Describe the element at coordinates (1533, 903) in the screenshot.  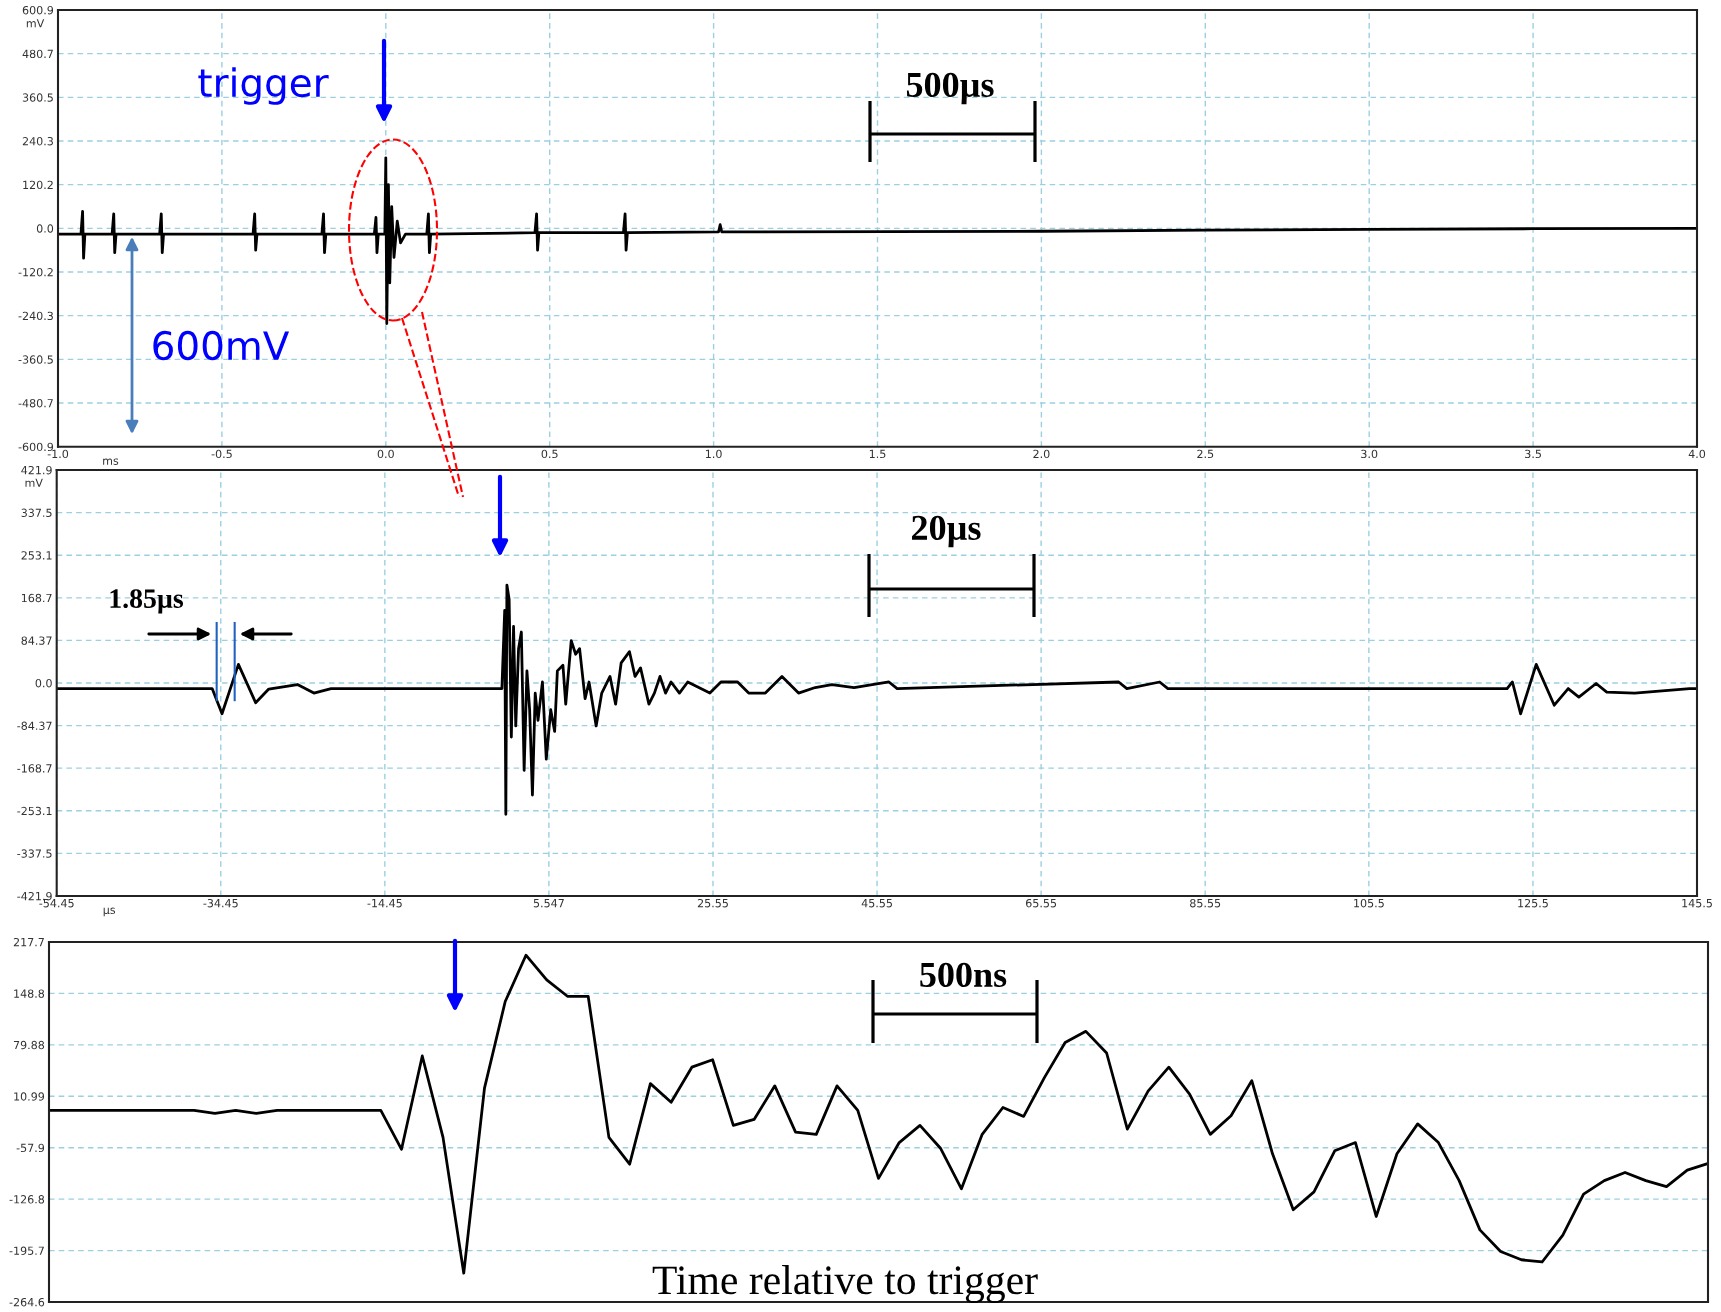
I see `x-tick-label: 125.5` at that location.